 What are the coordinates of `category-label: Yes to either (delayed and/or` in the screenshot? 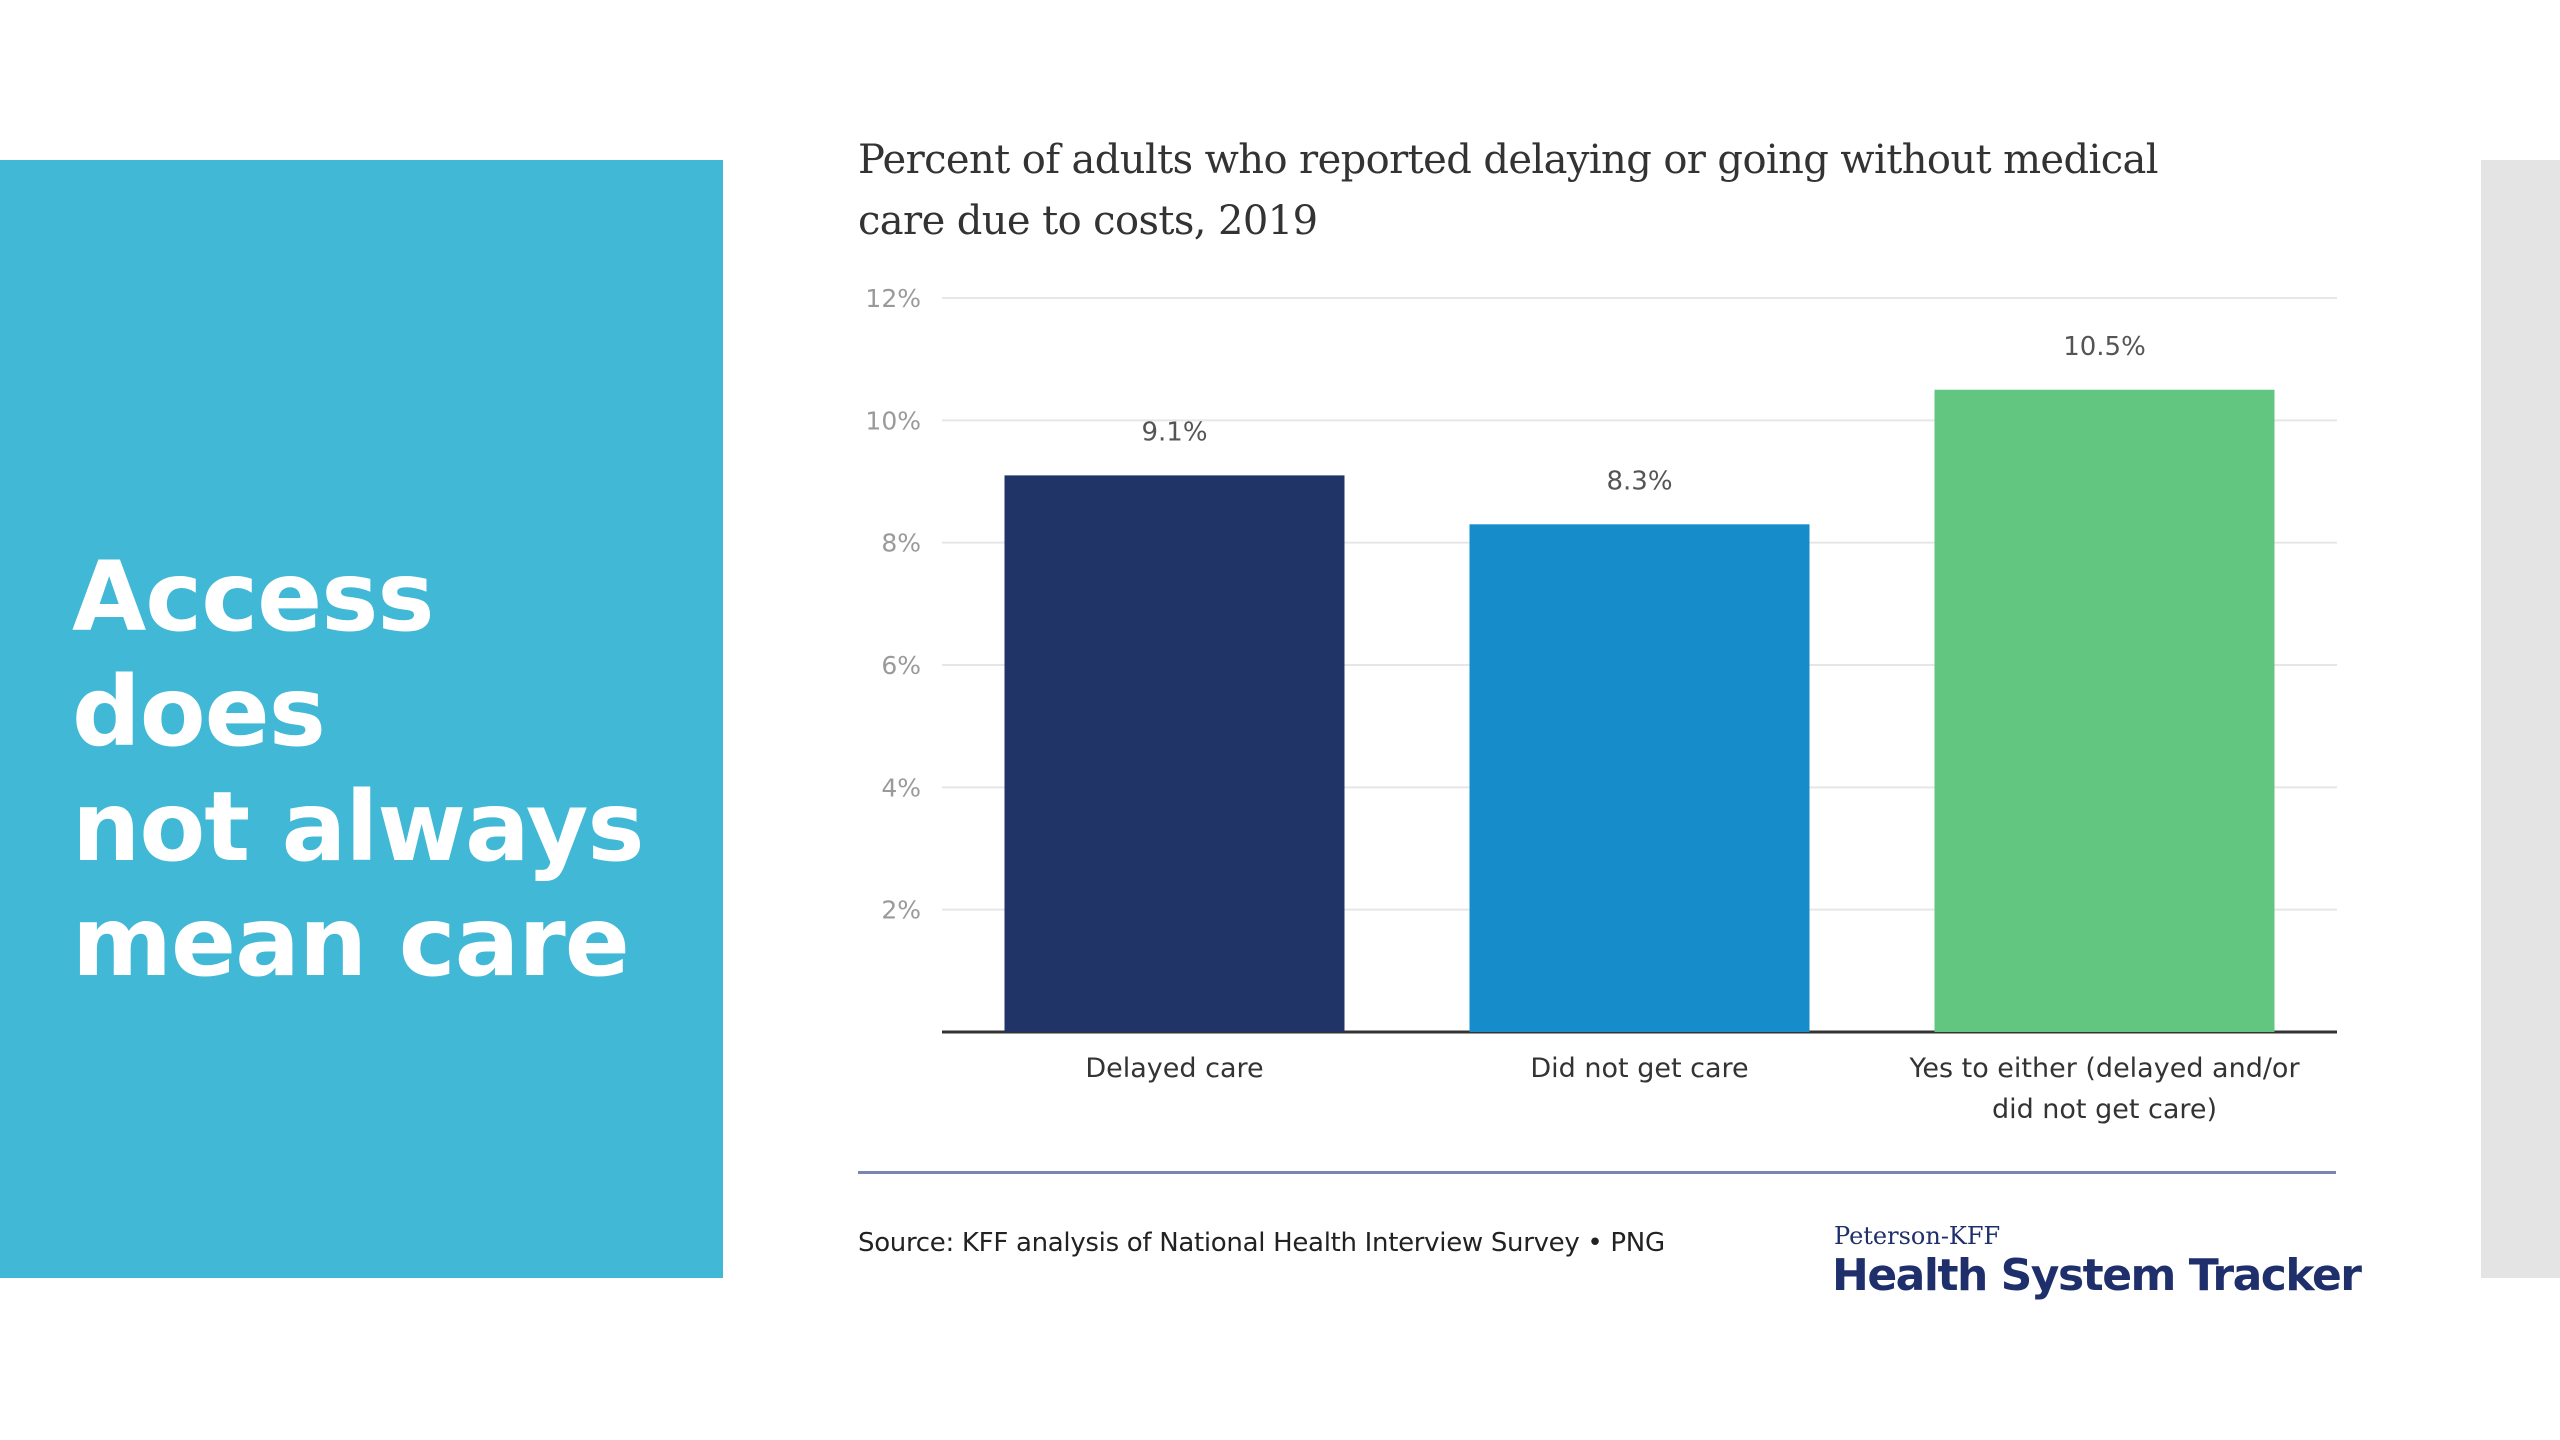 It's located at (2104, 1068).